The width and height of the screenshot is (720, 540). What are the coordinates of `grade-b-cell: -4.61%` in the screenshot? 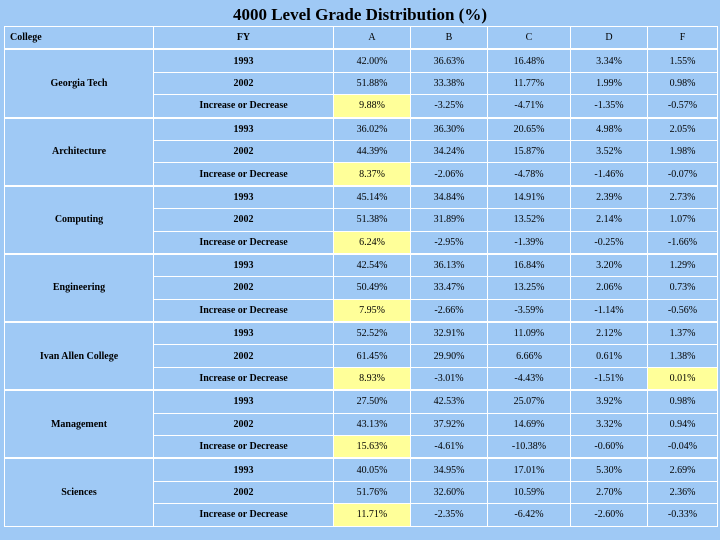 It's located at (449, 447).